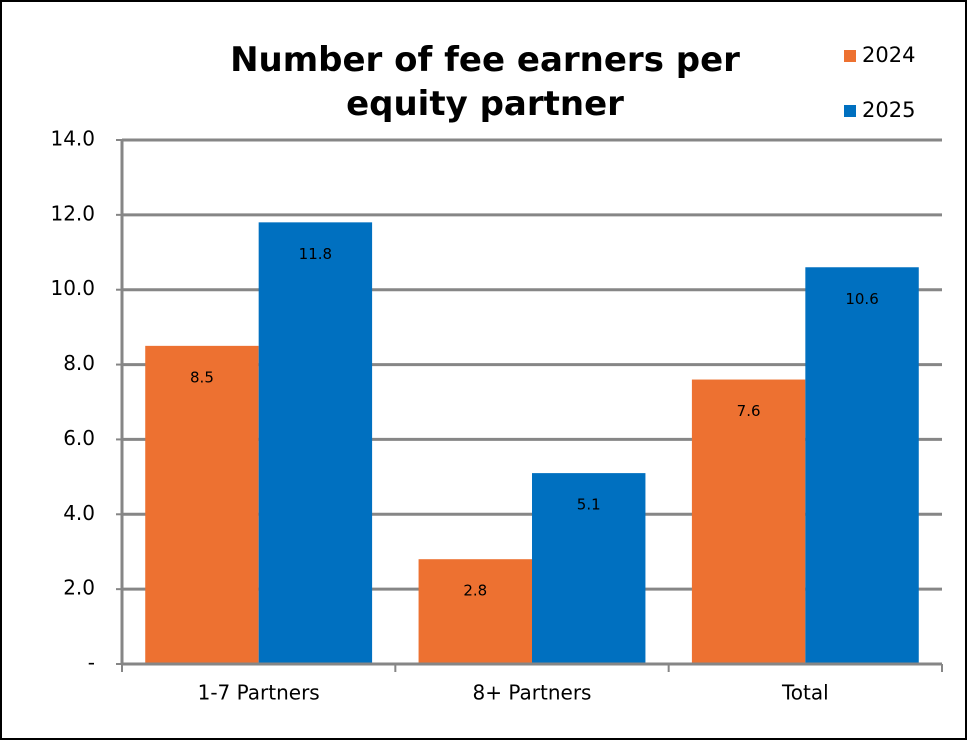 This screenshot has width=967, height=740. Describe the element at coordinates (79, 438) in the screenshot. I see `y-tick-label: 6.0` at that location.